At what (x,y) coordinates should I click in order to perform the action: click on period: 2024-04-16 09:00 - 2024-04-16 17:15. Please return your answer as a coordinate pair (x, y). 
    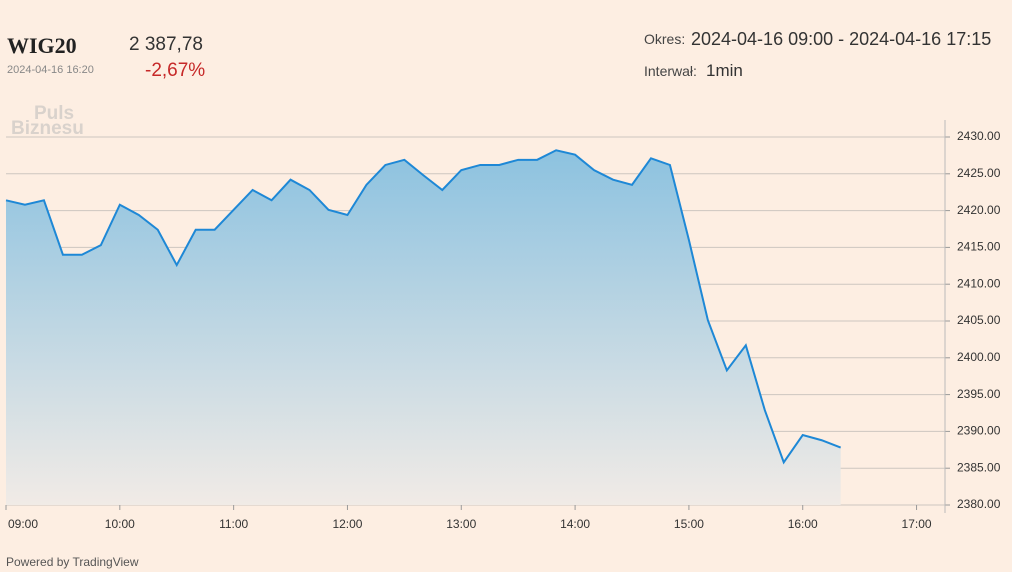
    Looking at the image, I should click on (841, 39).